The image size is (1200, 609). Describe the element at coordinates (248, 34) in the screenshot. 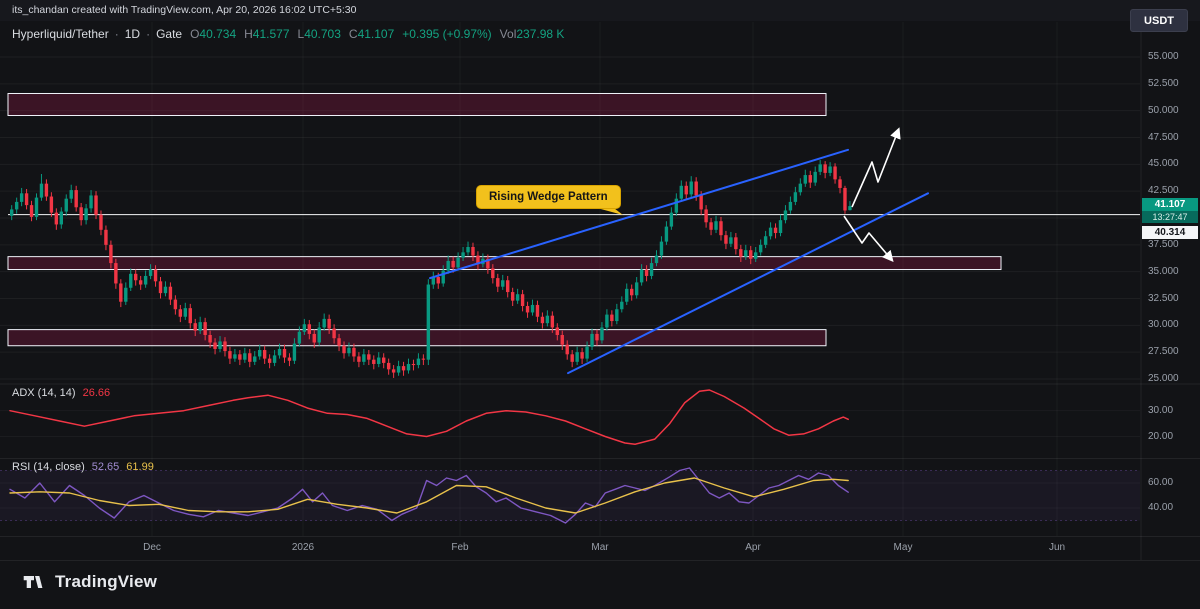

I see `high-label: H` at that location.